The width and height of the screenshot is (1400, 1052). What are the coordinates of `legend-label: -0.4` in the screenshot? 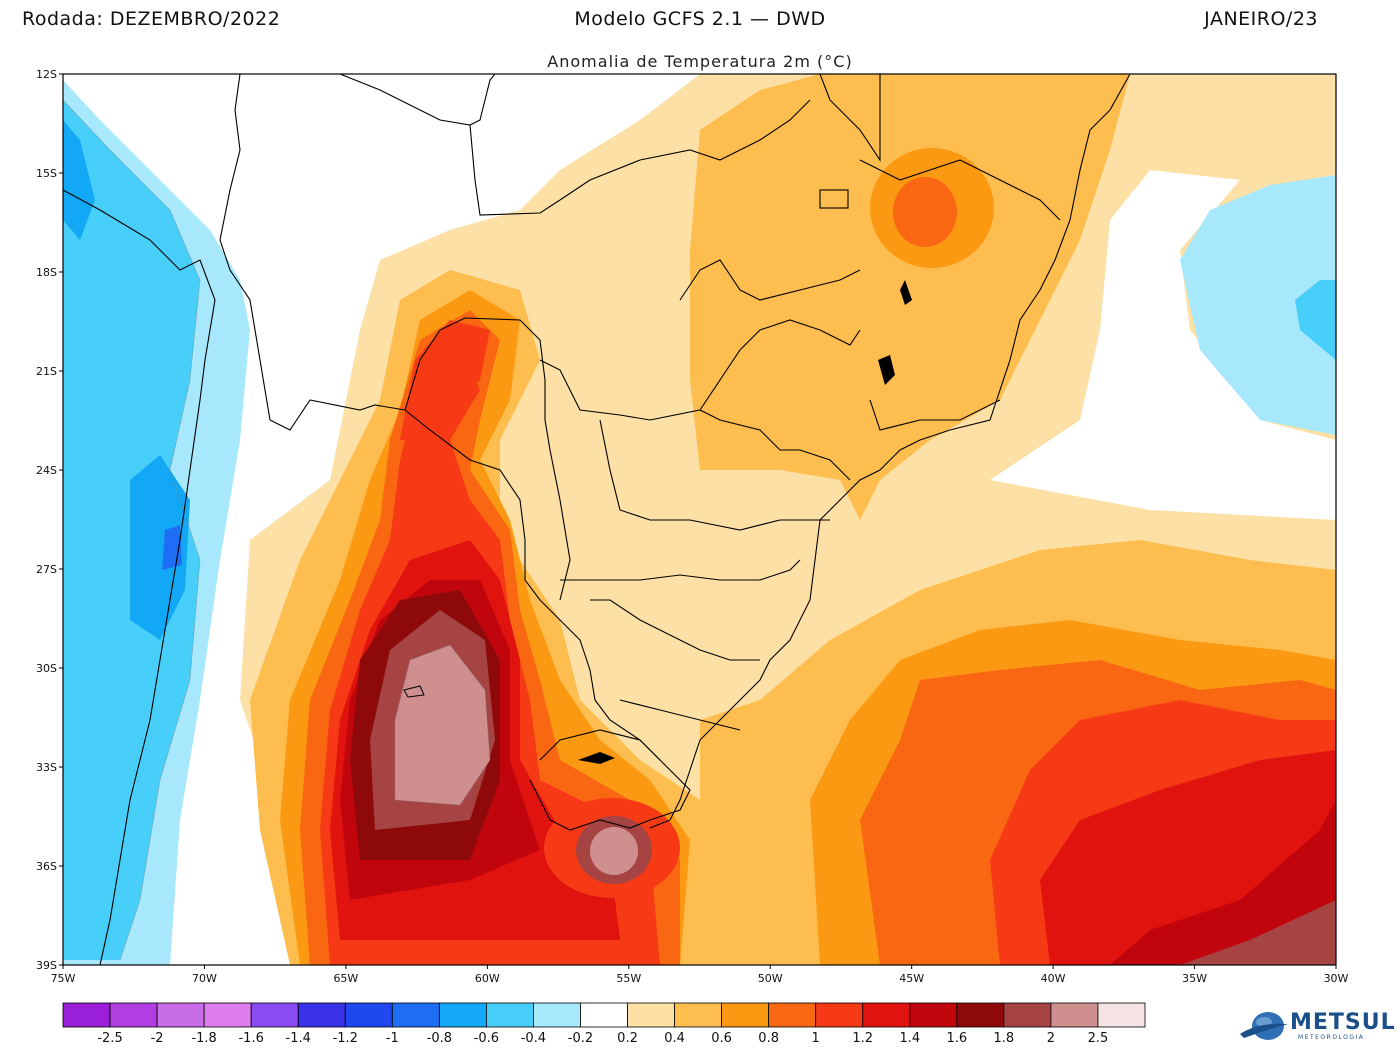 It's located at (533, 1038).